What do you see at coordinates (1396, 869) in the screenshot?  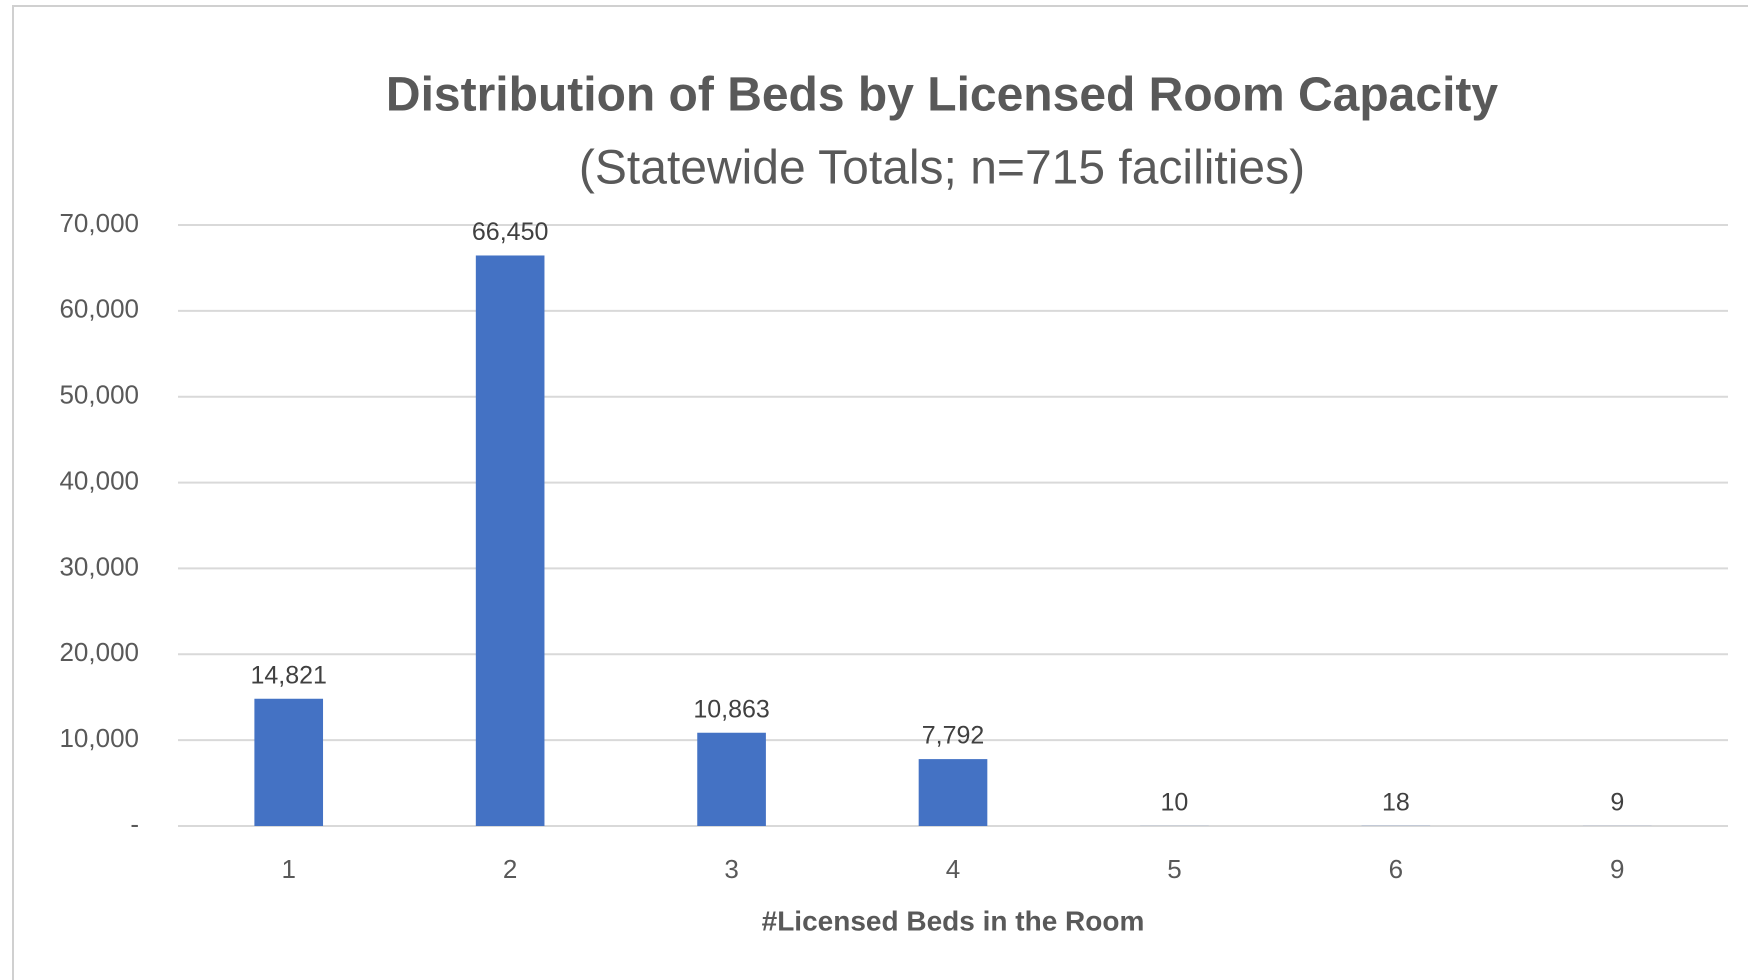 I see `x-tick-label: 6` at bounding box center [1396, 869].